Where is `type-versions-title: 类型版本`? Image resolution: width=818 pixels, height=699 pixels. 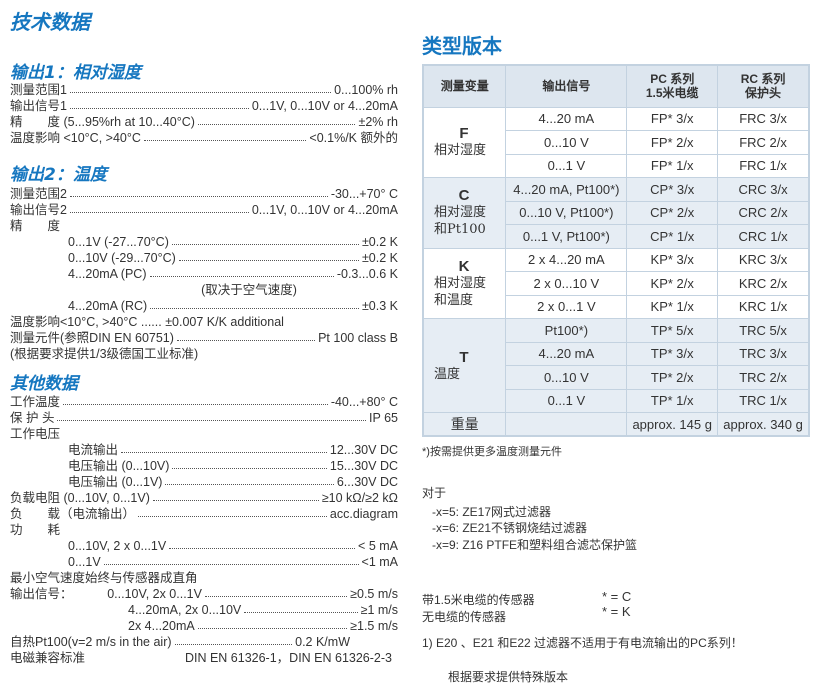 type-versions-title: 类型版本 is located at coordinates (462, 46).